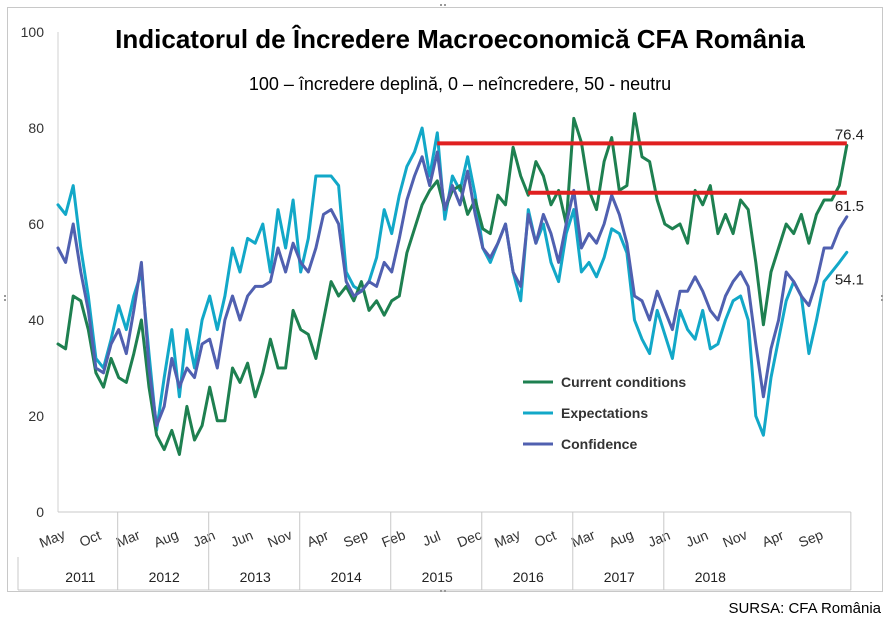 The image size is (891, 624). What do you see at coordinates (393, 538) in the screenshot?
I see `x-tick-label: Feb` at bounding box center [393, 538].